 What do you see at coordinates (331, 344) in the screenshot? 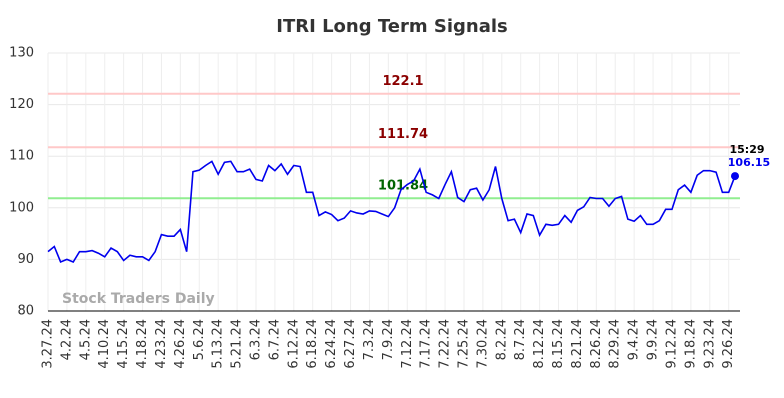
I see `x-tick-label: 6.24.24` at bounding box center [331, 344].